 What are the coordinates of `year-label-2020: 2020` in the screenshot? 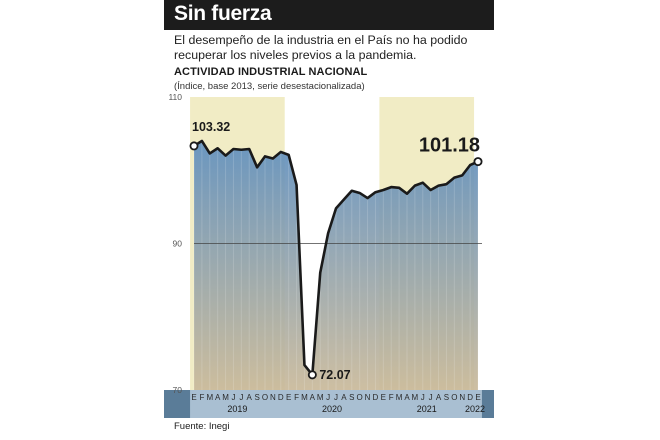 It's located at (332, 409).